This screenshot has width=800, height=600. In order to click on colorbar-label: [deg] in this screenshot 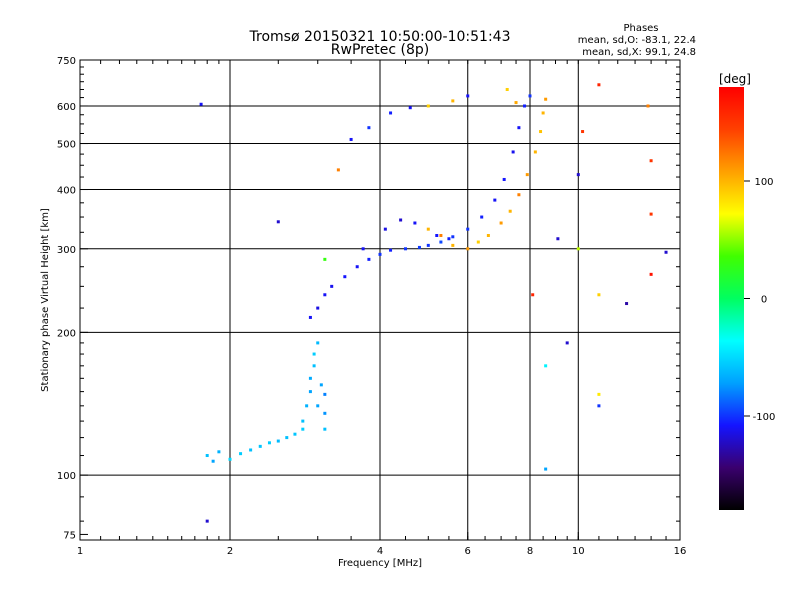, I will do `click(735, 79)`.